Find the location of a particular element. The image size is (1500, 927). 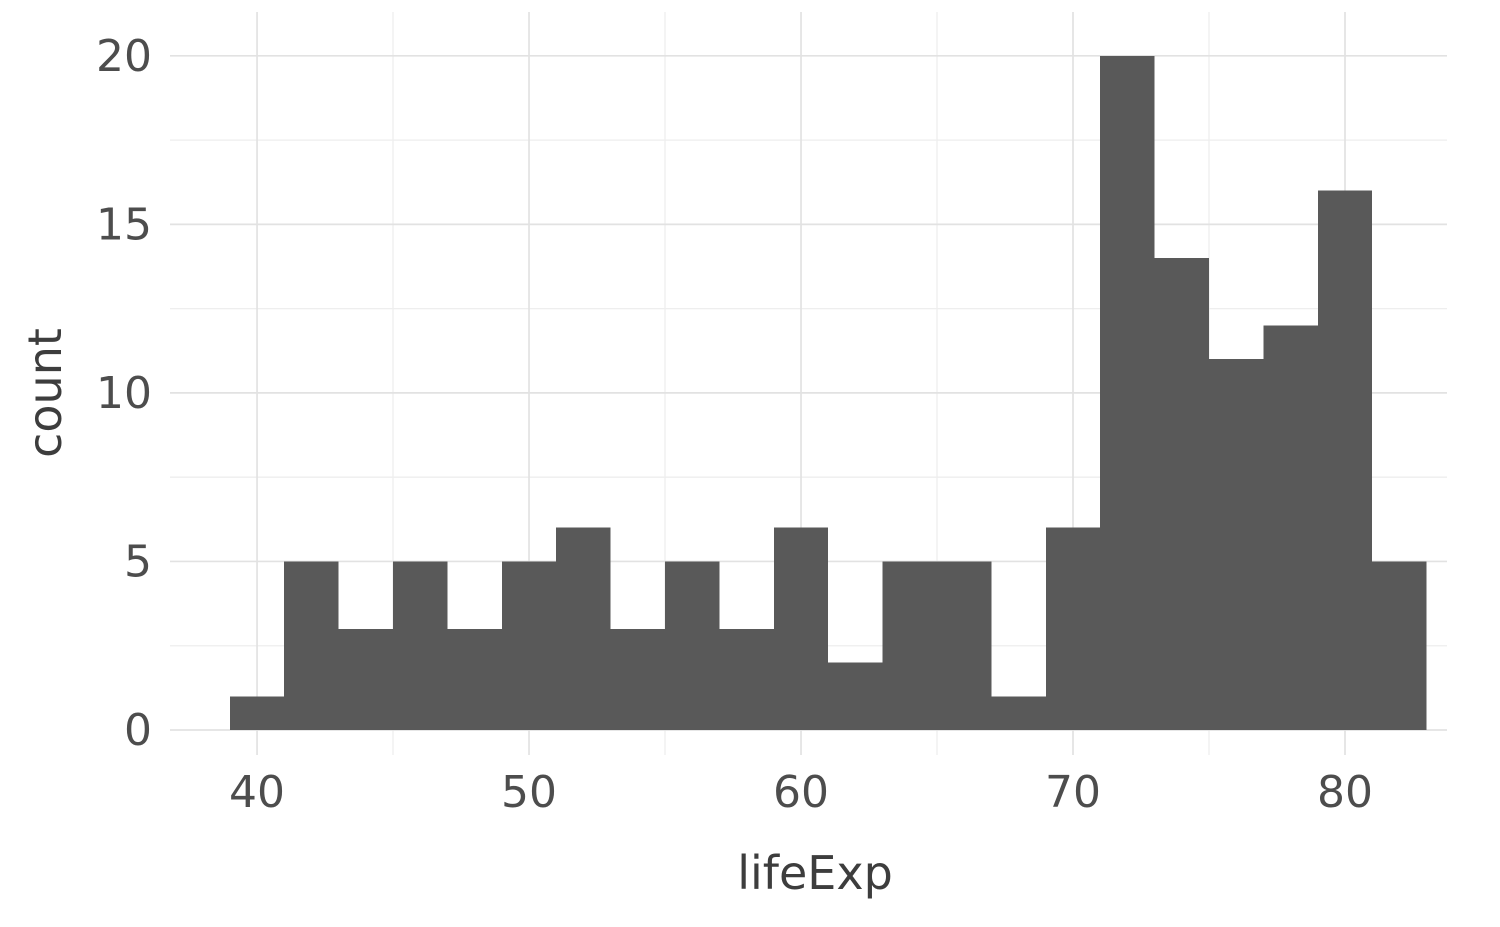

y-tick-label: 5 is located at coordinates (138, 561).